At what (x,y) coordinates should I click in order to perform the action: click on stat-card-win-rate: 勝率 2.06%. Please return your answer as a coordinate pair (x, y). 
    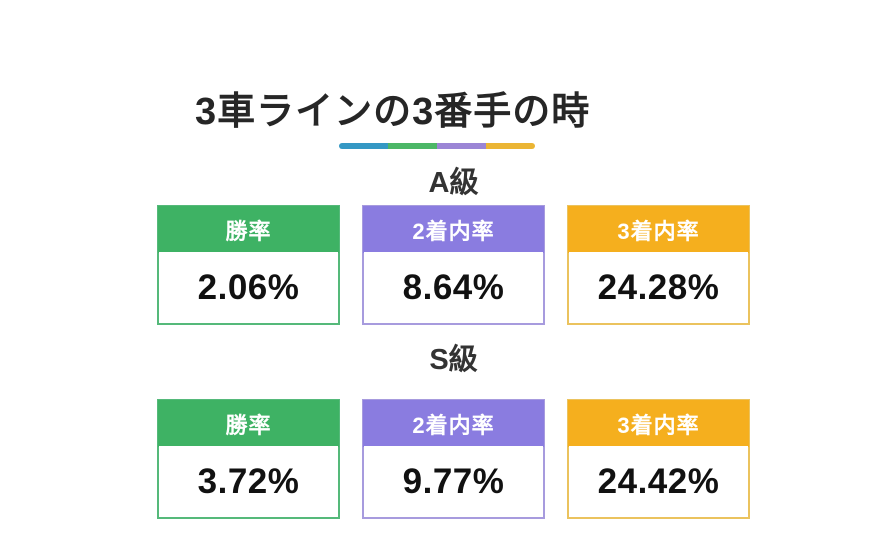
    Looking at the image, I should click on (248, 265).